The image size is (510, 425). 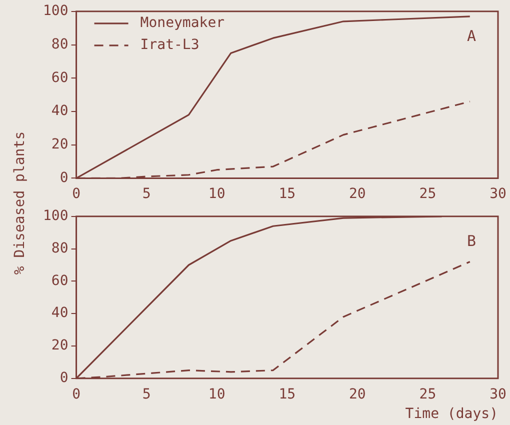 What do you see at coordinates (170, 45) in the screenshot?
I see `legend-label: Irat-L3` at bounding box center [170, 45].